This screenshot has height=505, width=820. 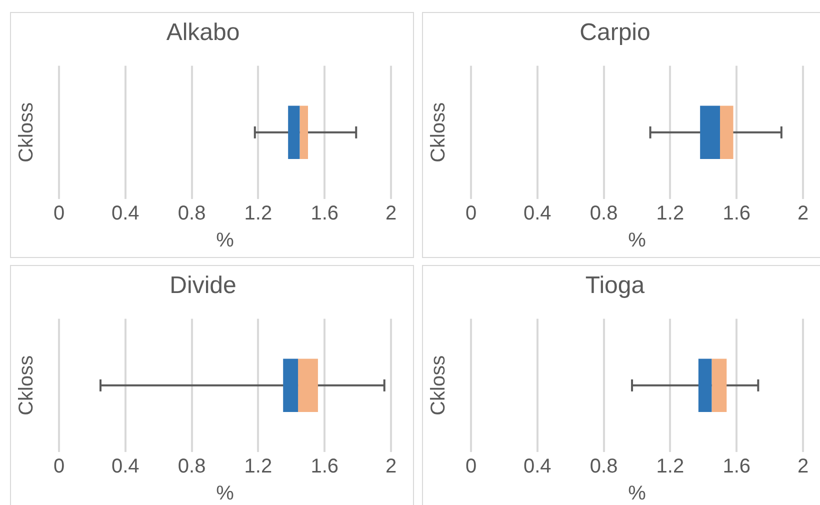 I want to click on chart-title: Divide, so click(x=203, y=286).